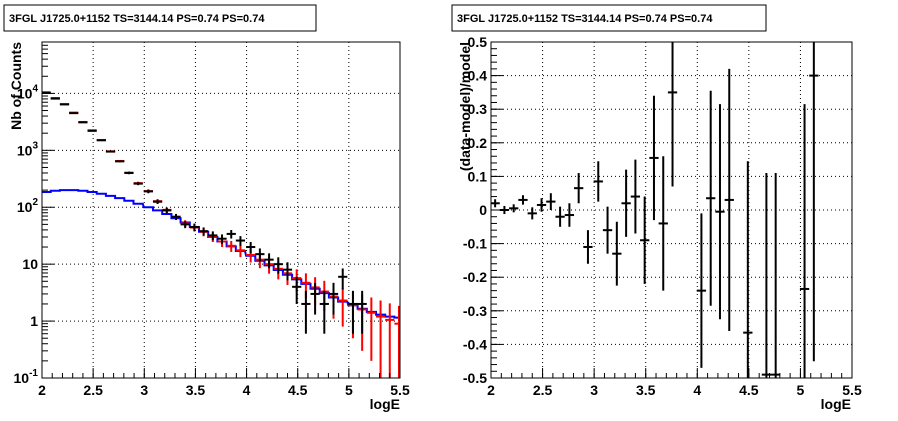 The image size is (898, 421). I want to click on residuals-x-tick-label: 3, so click(594, 390).